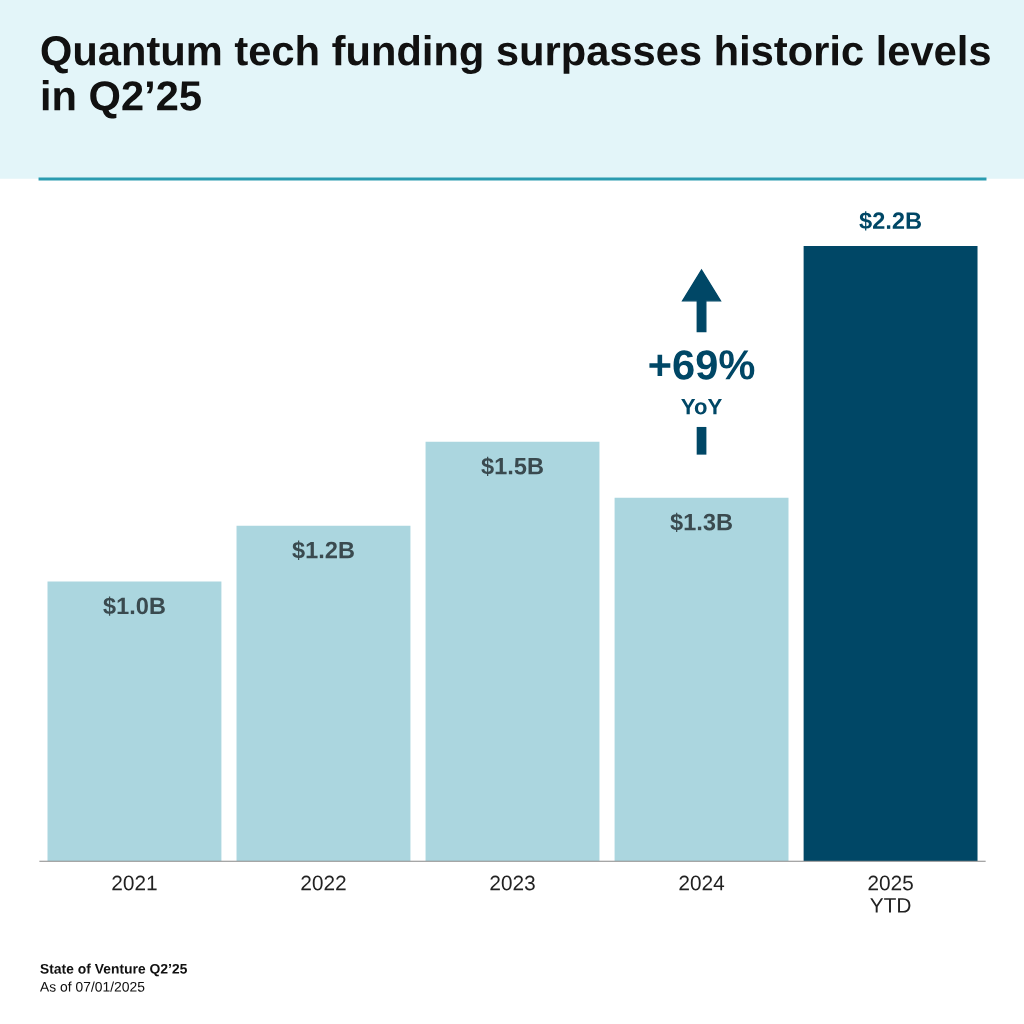 This screenshot has width=1024, height=1024. What do you see at coordinates (113, 970) in the screenshot?
I see `text: State of Venture Q2’25` at bounding box center [113, 970].